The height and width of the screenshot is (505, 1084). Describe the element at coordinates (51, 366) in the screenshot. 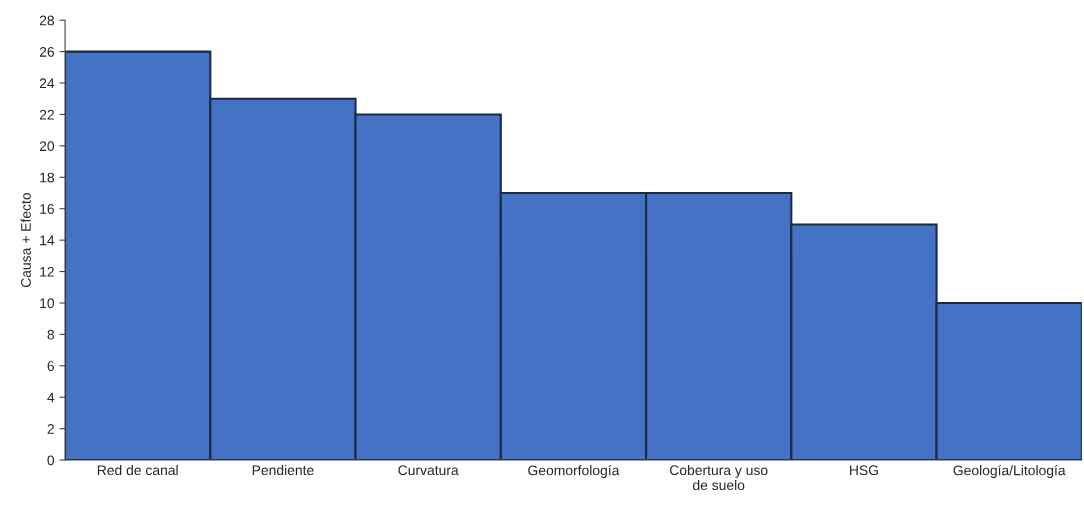

I see `y-tick-label: 6` at that location.